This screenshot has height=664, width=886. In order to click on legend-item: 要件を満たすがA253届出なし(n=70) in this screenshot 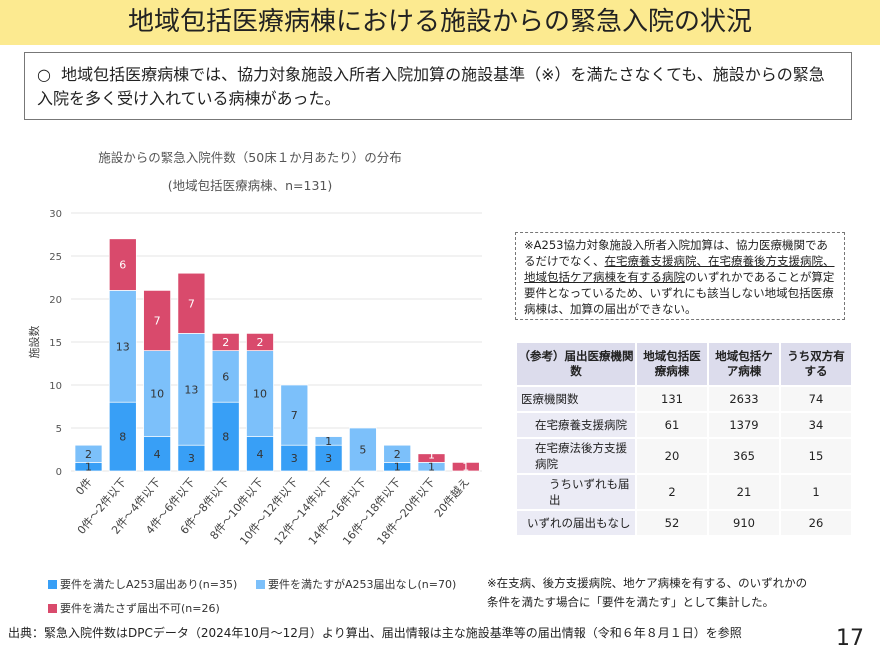, I will do `click(356, 584)`.